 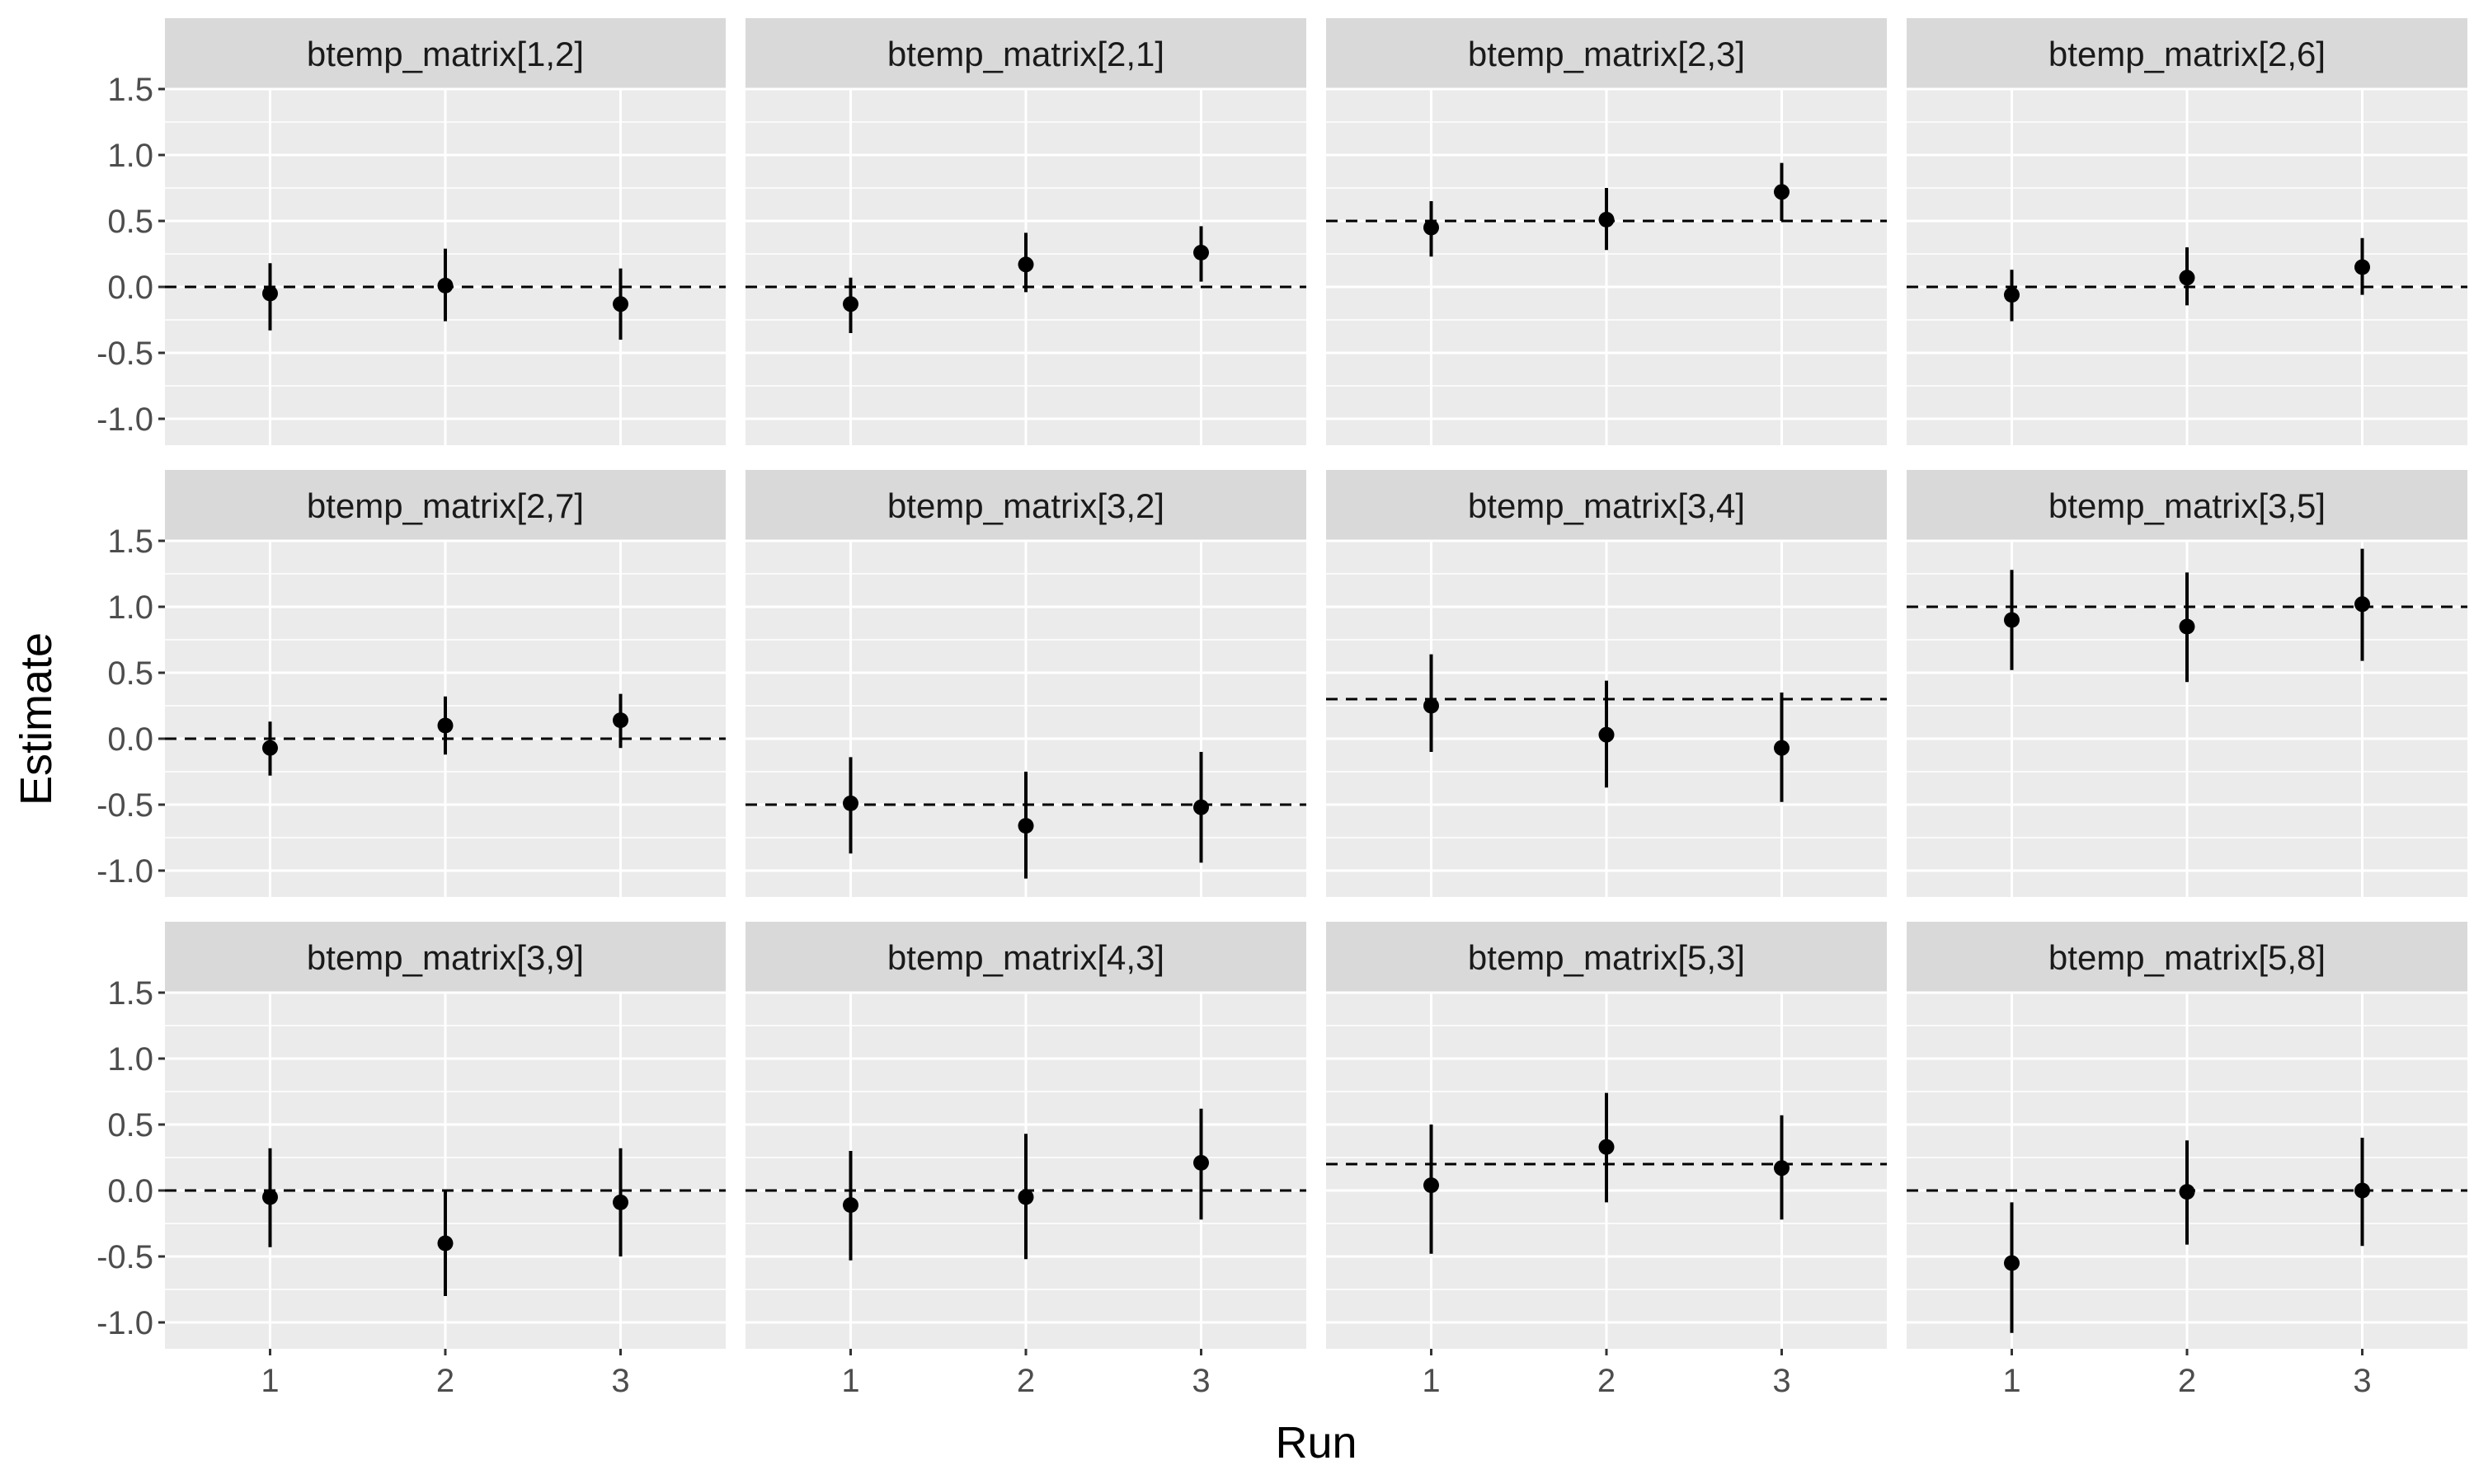 I want to click on facet-title: btemp_matrix[5,3], so click(x=1606, y=957).